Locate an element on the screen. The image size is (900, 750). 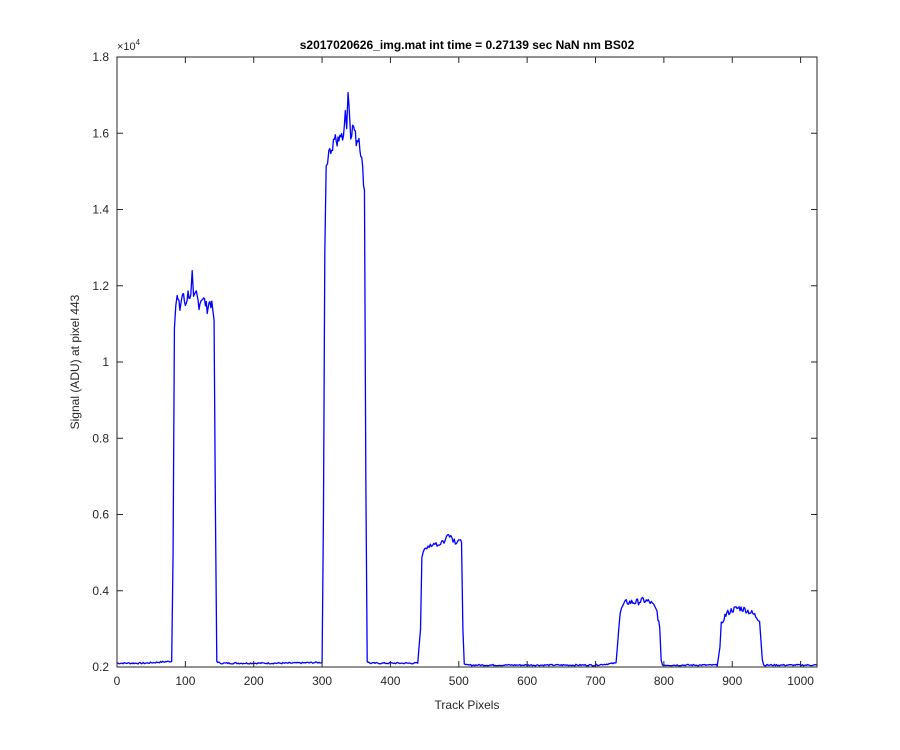
x-tick-label: 600 is located at coordinates (527, 681).